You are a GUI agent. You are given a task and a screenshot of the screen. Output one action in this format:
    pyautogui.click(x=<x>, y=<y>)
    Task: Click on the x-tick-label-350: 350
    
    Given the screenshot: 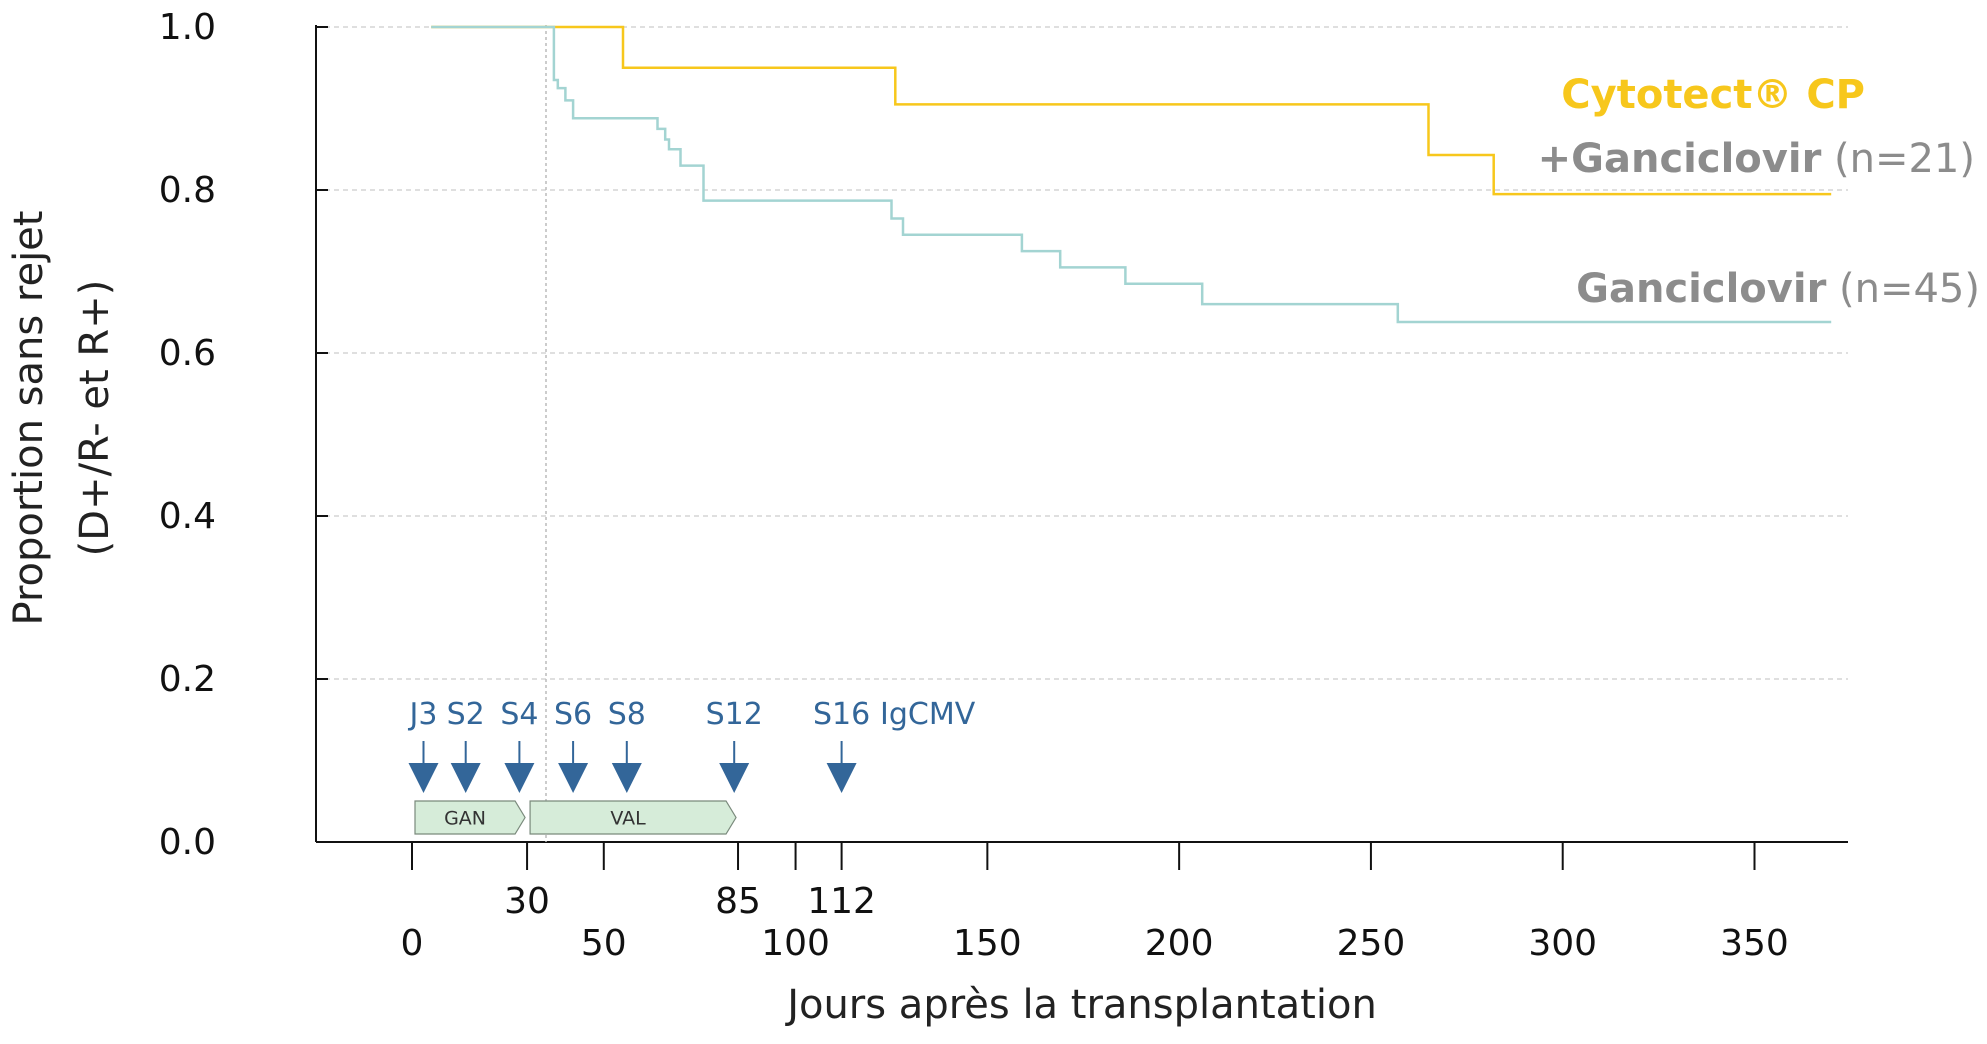 What is the action you would take?
    pyautogui.click(x=1754, y=943)
    